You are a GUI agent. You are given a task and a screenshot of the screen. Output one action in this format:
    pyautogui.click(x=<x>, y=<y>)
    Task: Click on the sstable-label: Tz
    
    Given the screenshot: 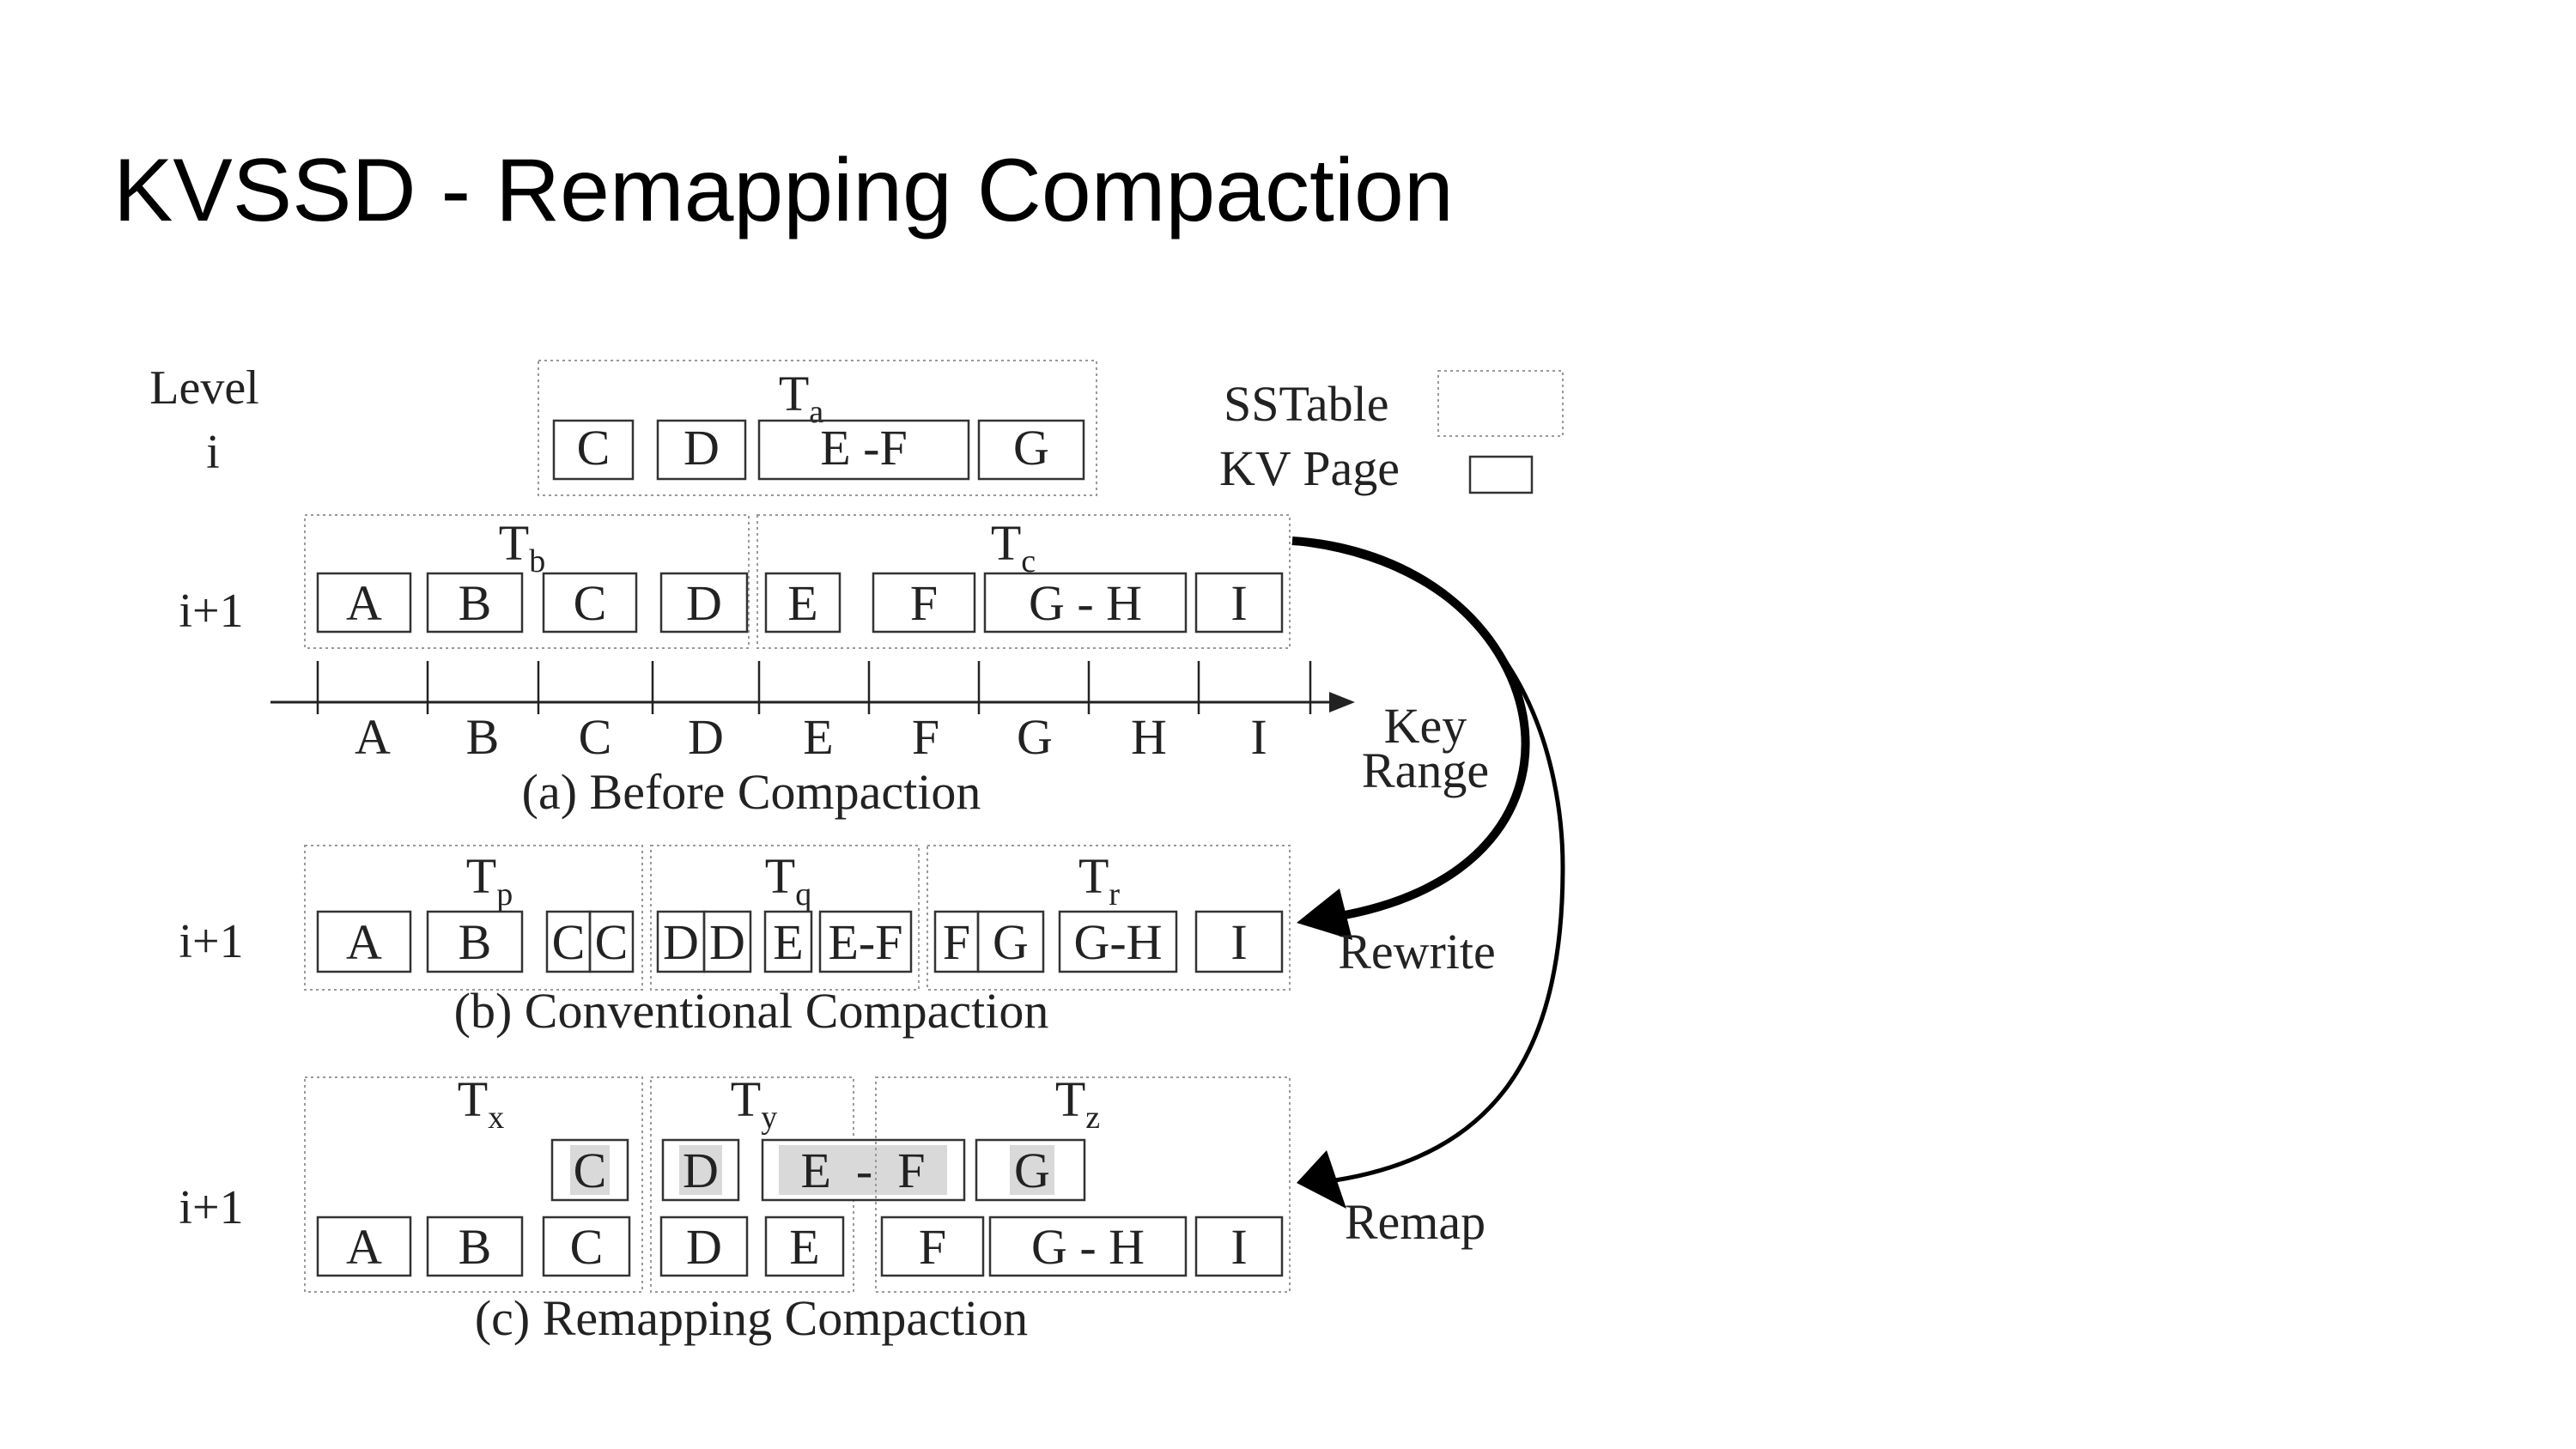 What is the action you would take?
    pyautogui.click(x=1078, y=1103)
    